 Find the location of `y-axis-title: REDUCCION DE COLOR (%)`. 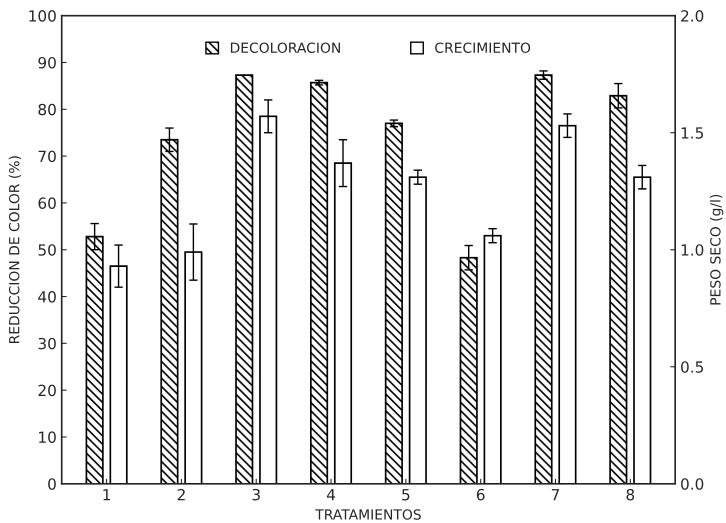

y-axis-title: REDUCCION DE COLOR (%) is located at coordinates (15, 250).